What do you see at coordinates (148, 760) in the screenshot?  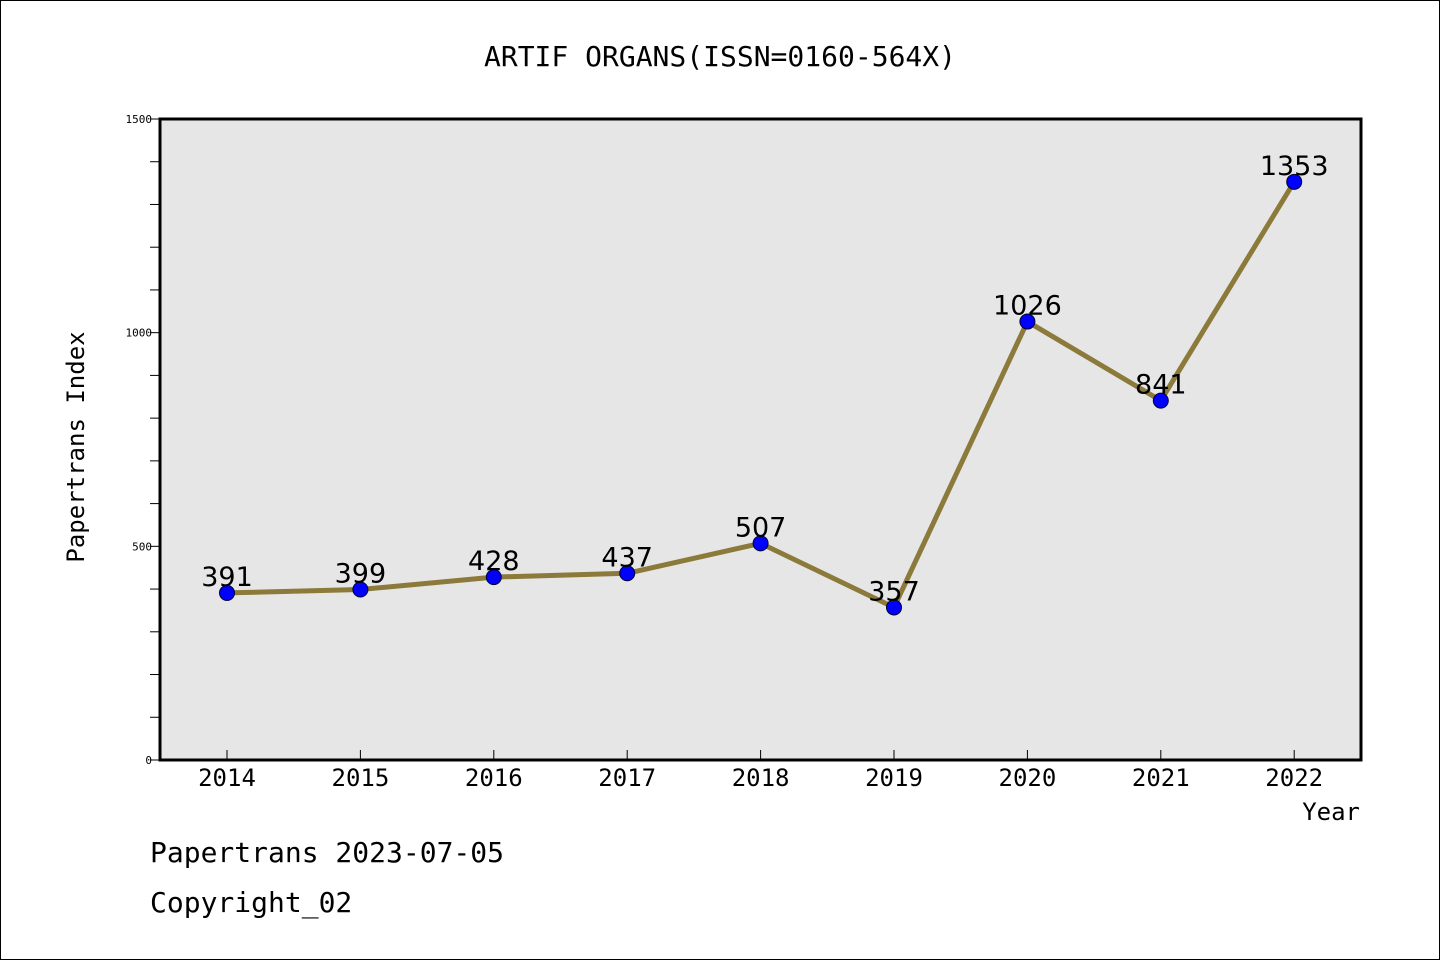 I see `y-tick-label: 0` at bounding box center [148, 760].